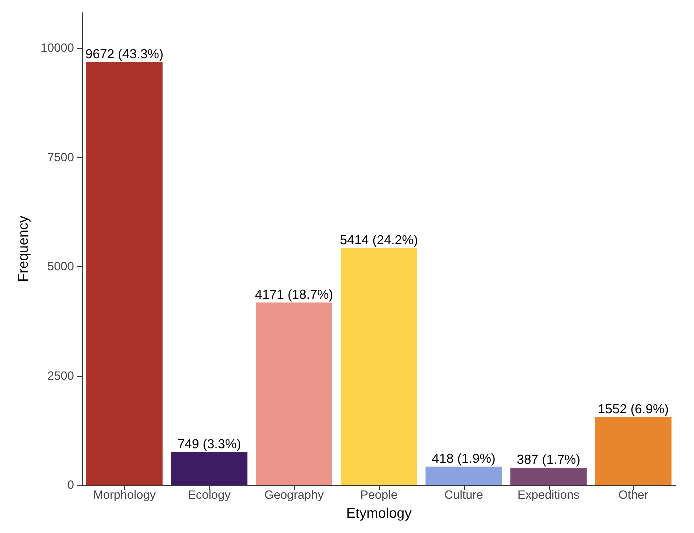 The image size is (694, 533). I want to click on data-label: 9672 (43.3%), so click(125, 54).